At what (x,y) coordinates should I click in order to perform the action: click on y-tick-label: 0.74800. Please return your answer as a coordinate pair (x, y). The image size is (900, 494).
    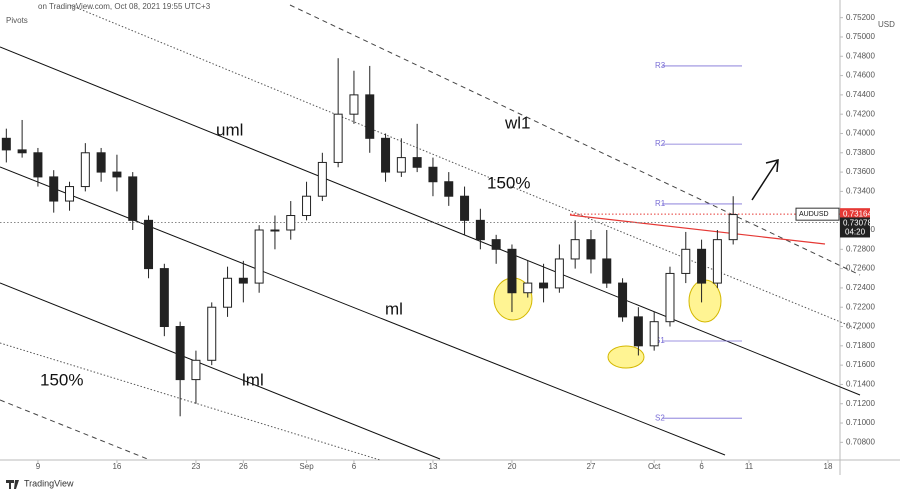
    Looking at the image, I should click on (860, 55).